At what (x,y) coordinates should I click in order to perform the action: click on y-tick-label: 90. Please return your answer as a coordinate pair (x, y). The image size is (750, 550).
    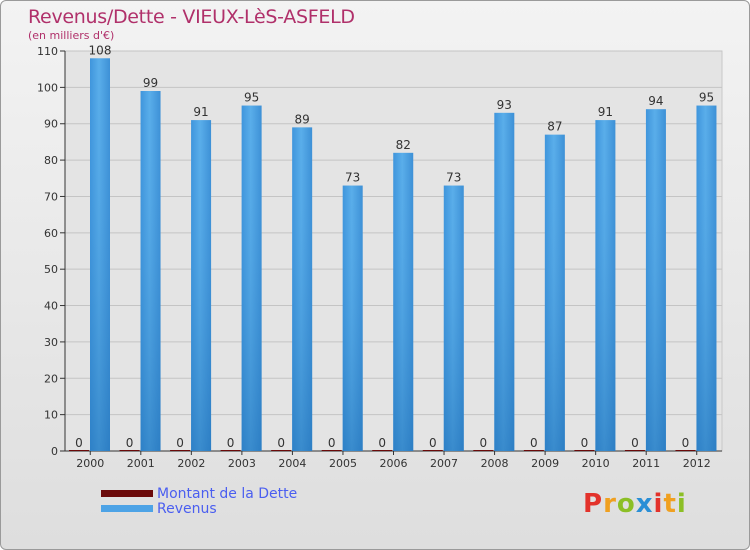
    Looking at the image, I should click on (51, 124).